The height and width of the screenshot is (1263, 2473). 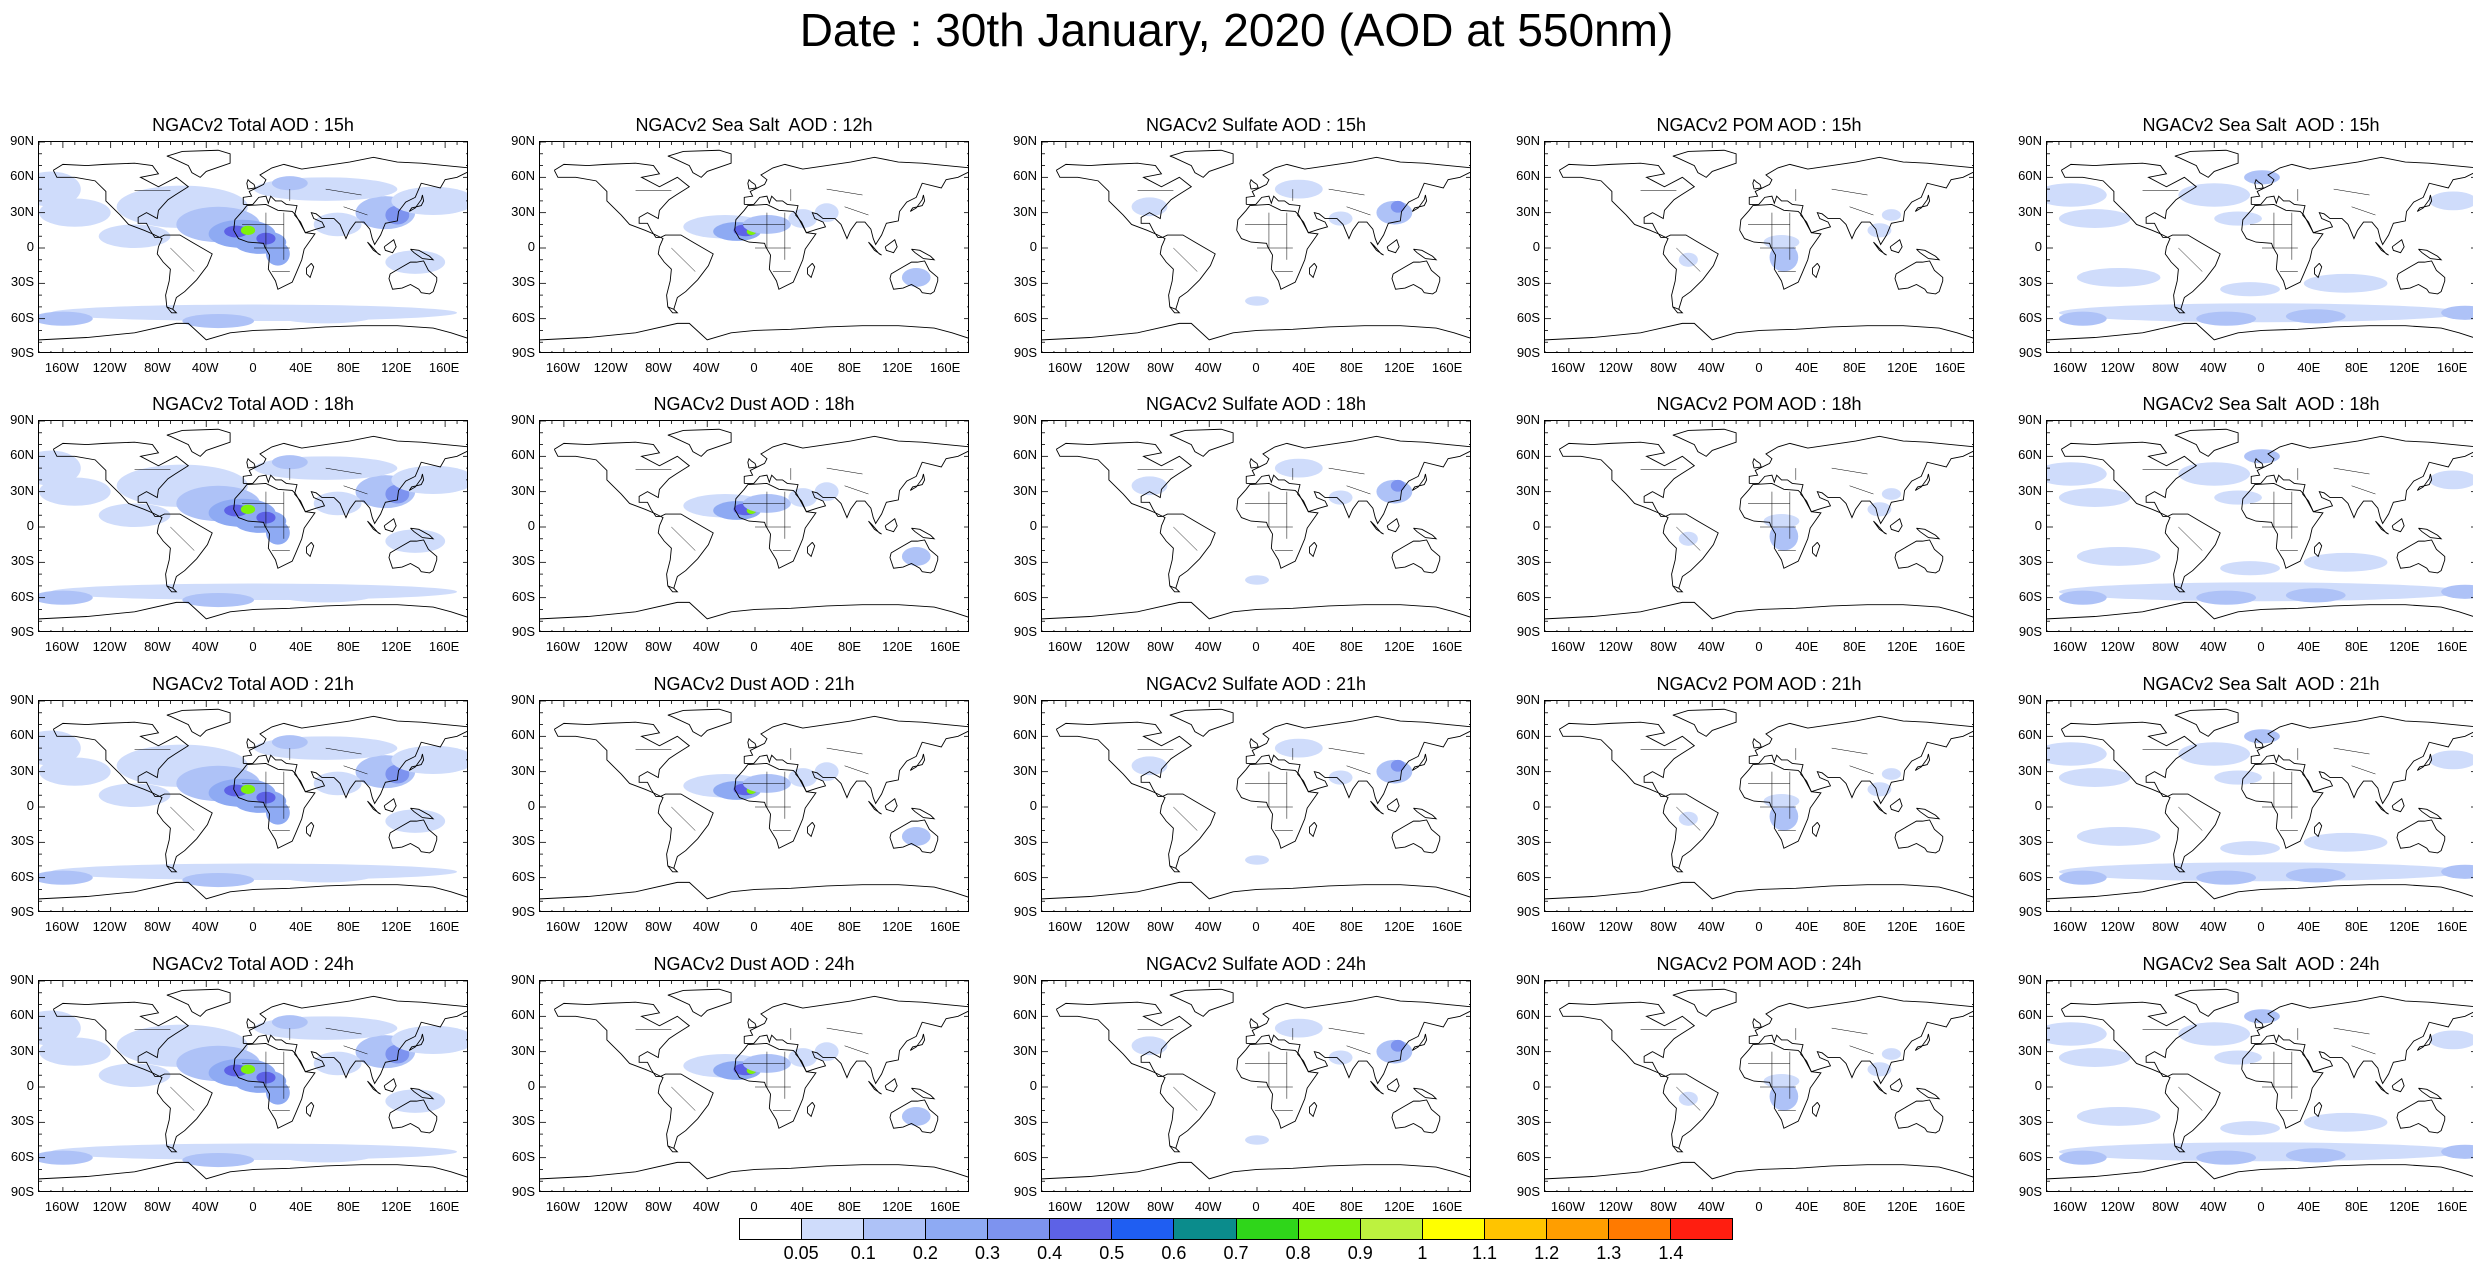 I want to click on lat-tick-label: 0, so click(x=1033, y=525).